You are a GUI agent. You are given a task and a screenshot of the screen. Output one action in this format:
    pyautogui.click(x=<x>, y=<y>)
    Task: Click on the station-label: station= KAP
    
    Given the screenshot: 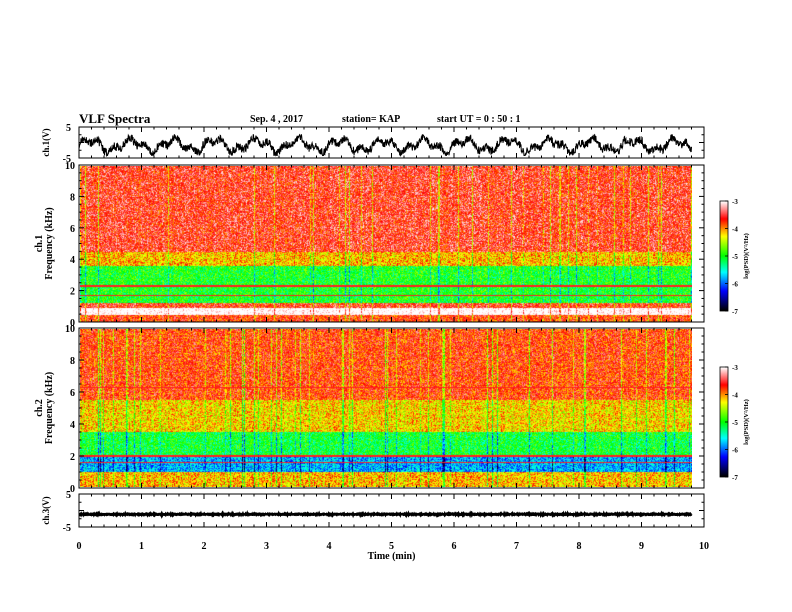 What is the action you would take?
    pyautogui.click(x=371, y=119)
    